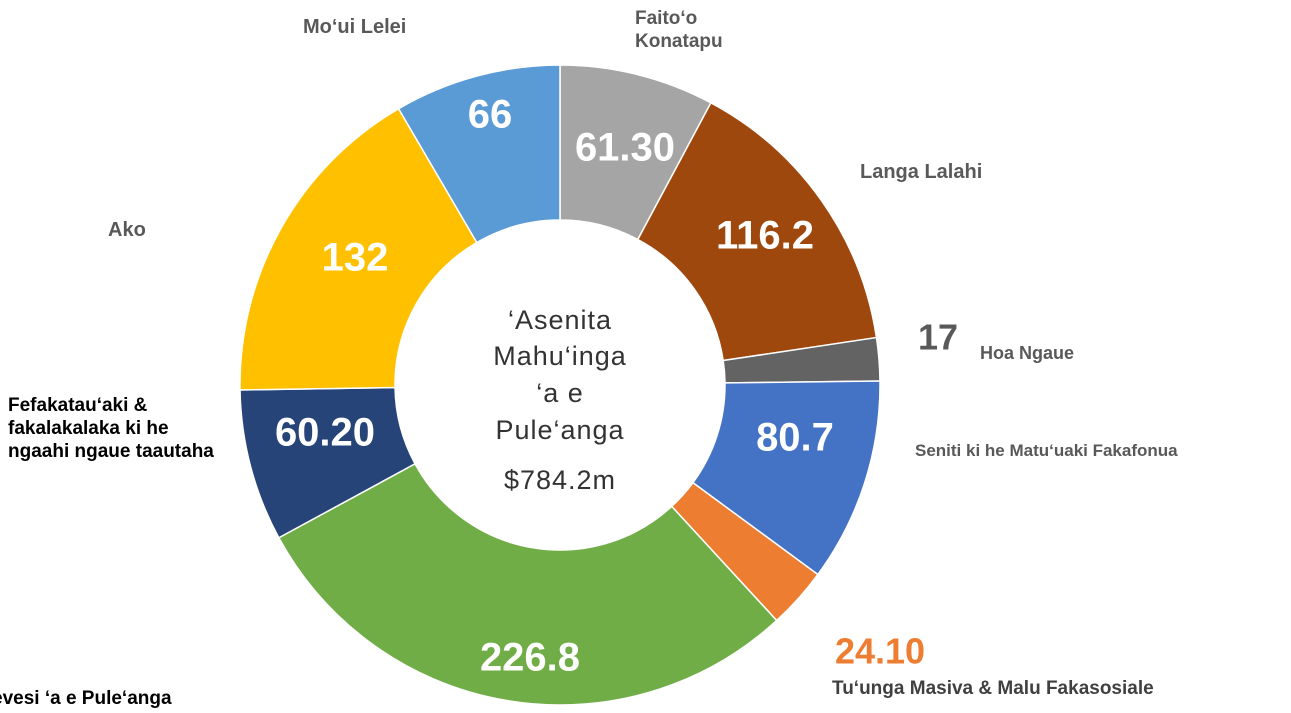  Describe the element at coordinates (765, 236) in the screenshot. I see `data-label: 116.2` at that location.